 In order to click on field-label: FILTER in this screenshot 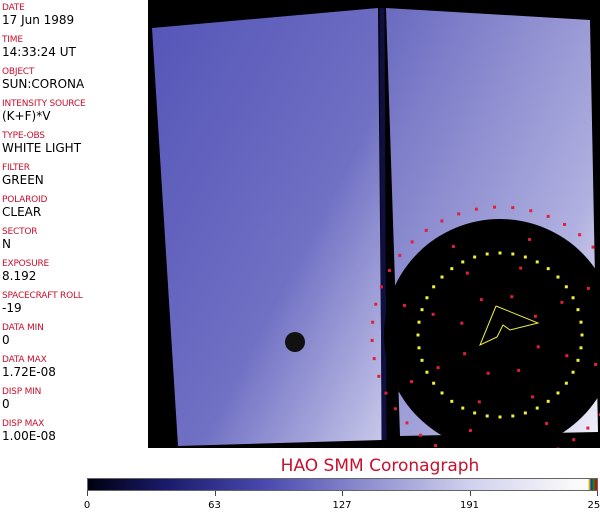, I will do `click(16, 168)`.